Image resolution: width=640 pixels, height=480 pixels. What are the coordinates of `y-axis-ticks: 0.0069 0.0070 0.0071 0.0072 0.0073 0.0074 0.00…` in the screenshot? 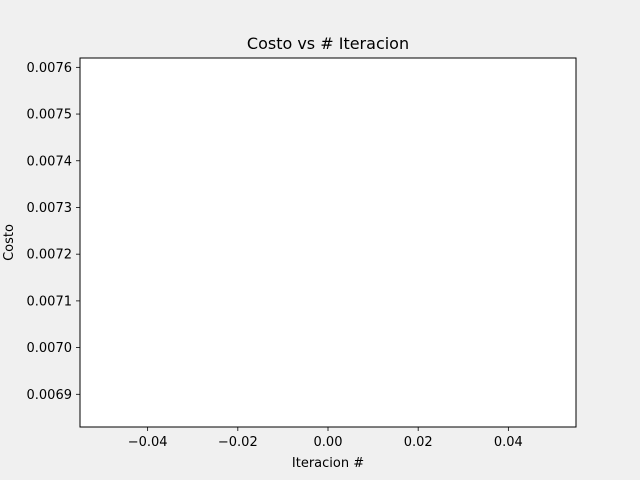 It's located at (53, 232).